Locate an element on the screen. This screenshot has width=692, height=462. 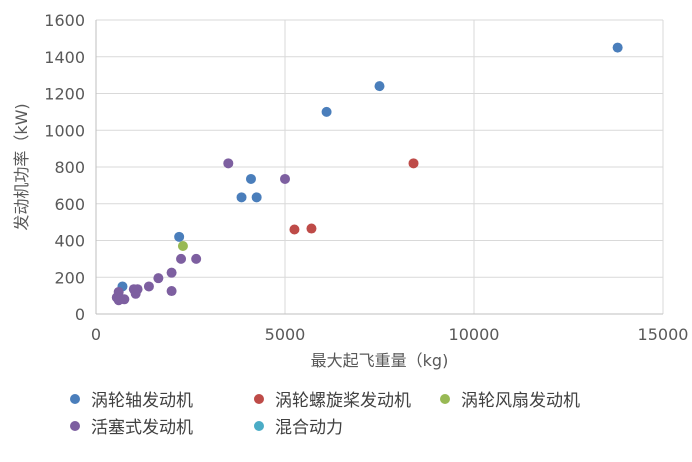
legend-item: 涡轮螺旋桨发动机 is located at coordinates (332, 398).